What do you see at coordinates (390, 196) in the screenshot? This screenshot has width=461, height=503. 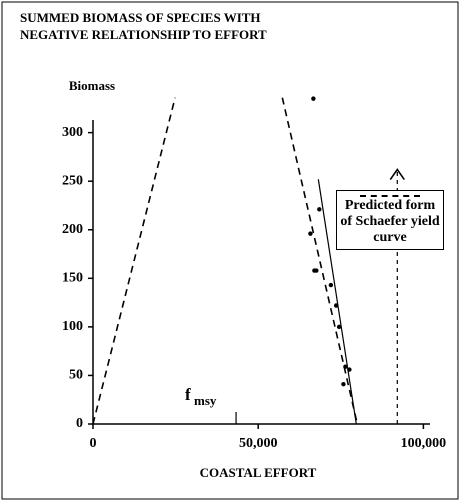 I see `legend-swatch` at bounding box center [390, 196].